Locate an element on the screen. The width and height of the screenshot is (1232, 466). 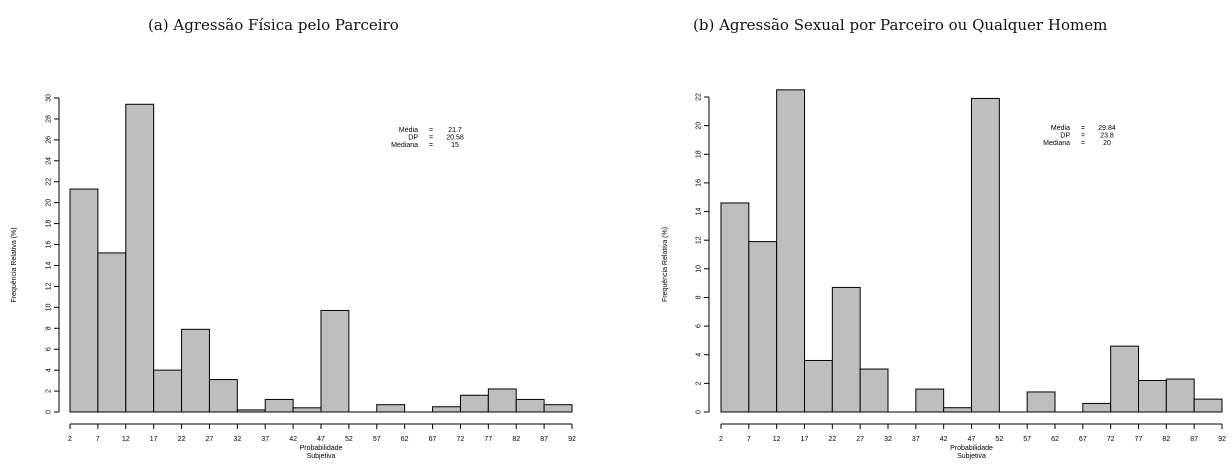
x-tick-label: 27 is located at coordinates (860, 439).